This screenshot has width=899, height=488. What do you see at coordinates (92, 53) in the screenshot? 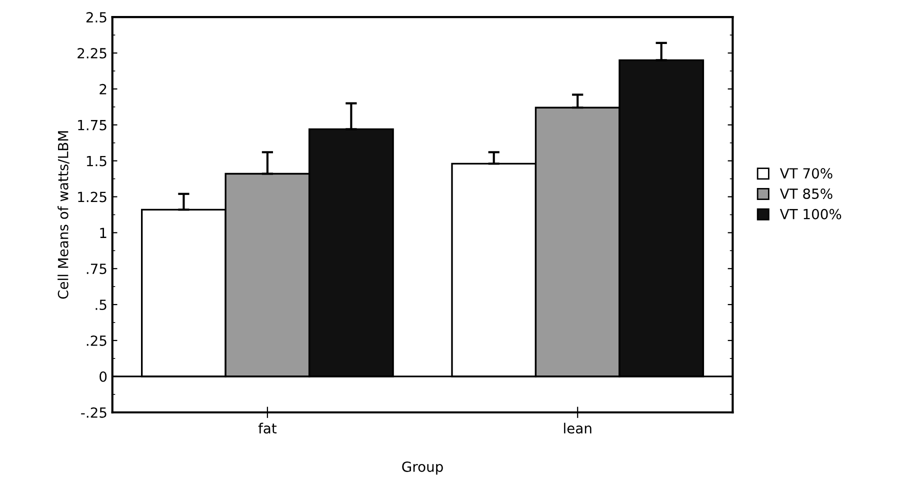
I see `y-tick-label: 2.25` at bounding box center [92, 53].